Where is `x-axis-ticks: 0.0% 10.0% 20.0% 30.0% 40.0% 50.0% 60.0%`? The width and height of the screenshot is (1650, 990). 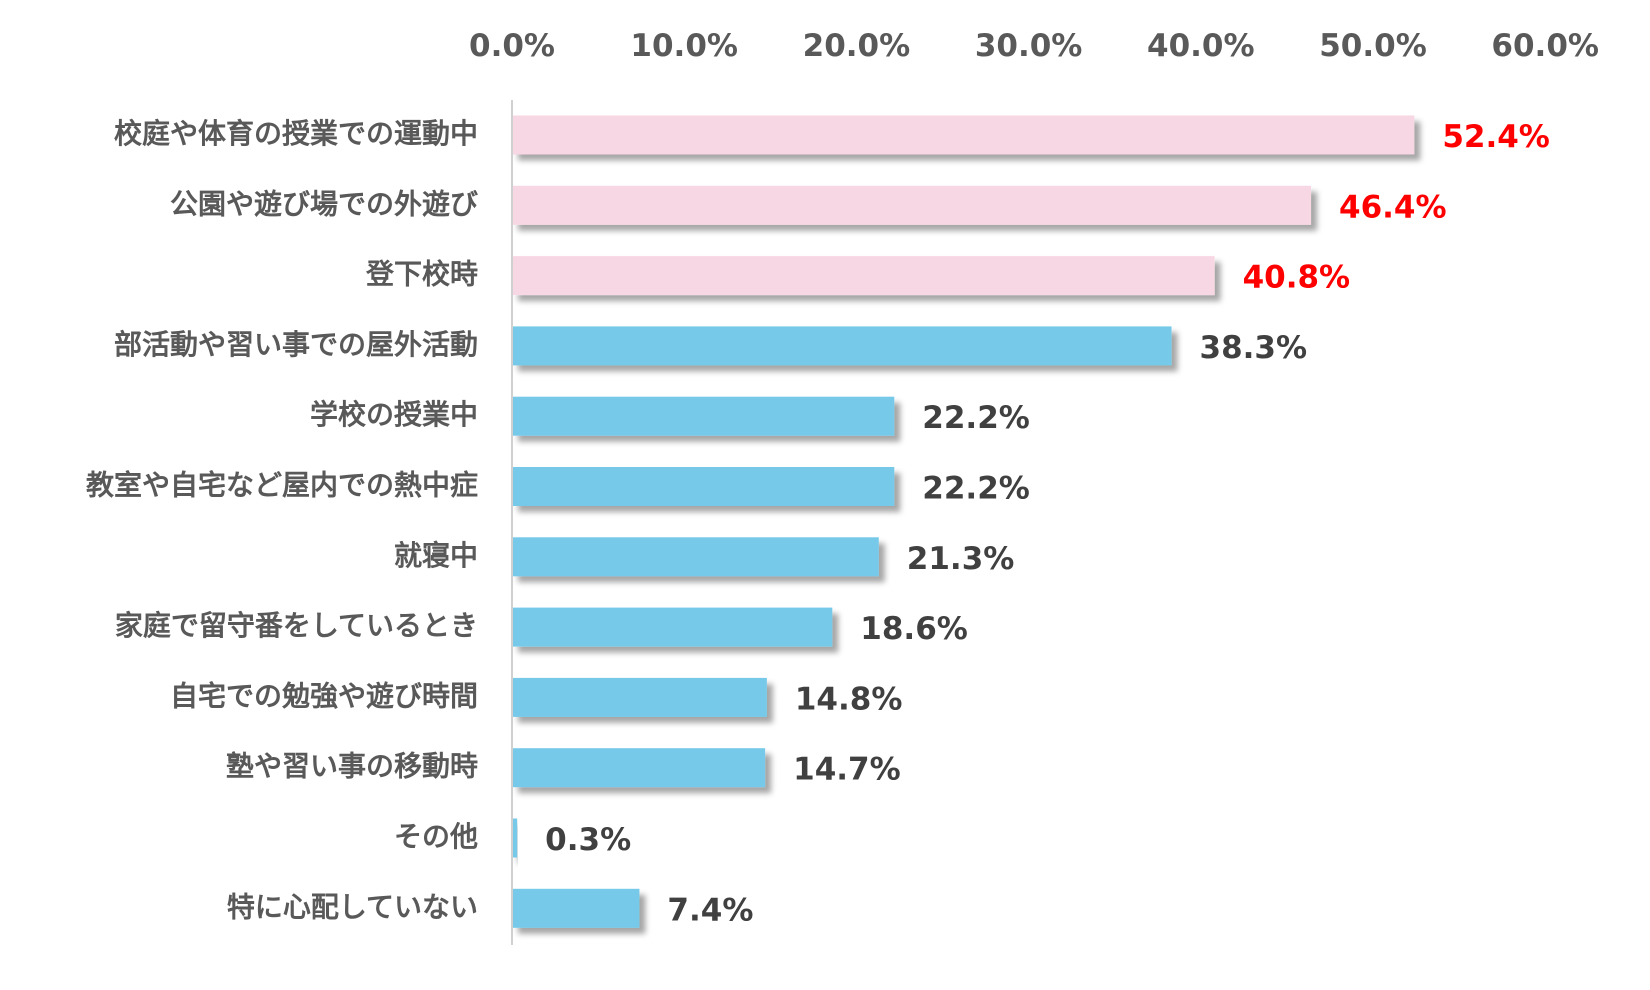 x-axis-ticks: 0.0% 10.0% 20.0% 30.0% 40.0% 50.0% 60.0% is located at coordinates (1034, 46).